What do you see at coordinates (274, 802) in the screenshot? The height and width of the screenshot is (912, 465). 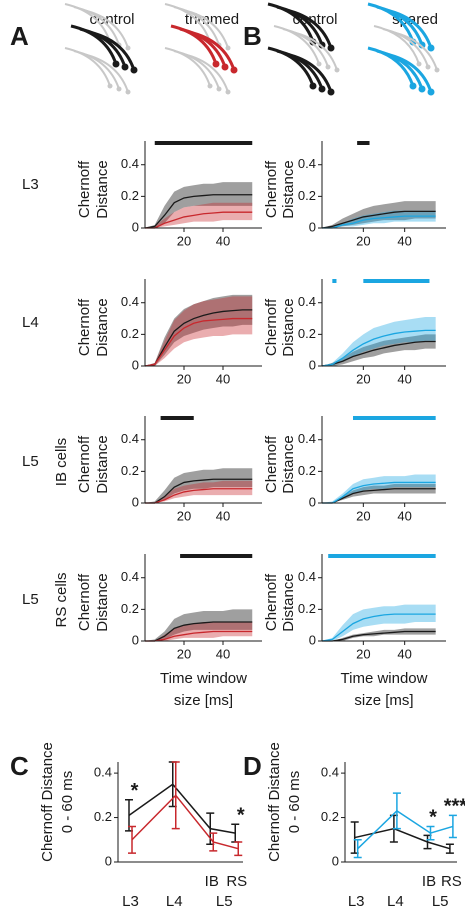 I see `y-axis-label: Chernoff Distance` at bounding box center [274, 802].